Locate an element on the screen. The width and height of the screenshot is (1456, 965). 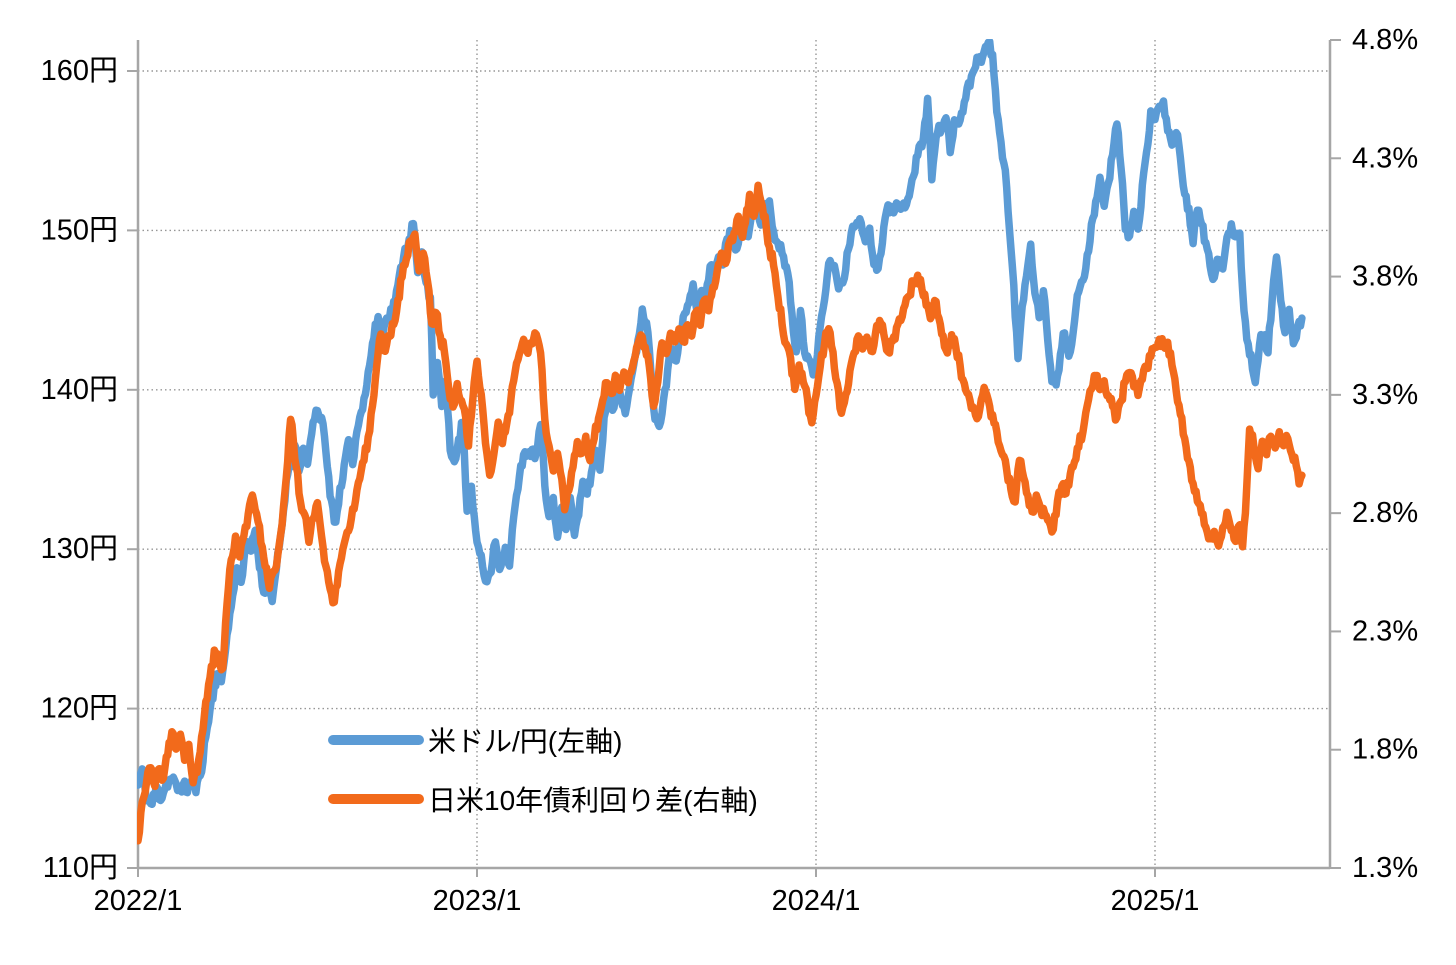
legend-item-usdjpy: 米ドル/円(左軸) is located at coordinates (543, 740).